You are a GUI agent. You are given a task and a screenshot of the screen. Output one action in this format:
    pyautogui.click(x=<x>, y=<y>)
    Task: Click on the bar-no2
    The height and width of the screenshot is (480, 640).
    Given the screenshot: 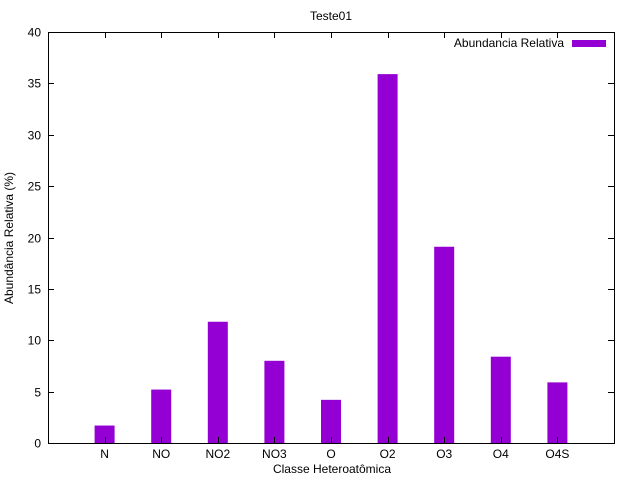 What is the action you would take?
    pyautogui.click(x=217, y=382)
    